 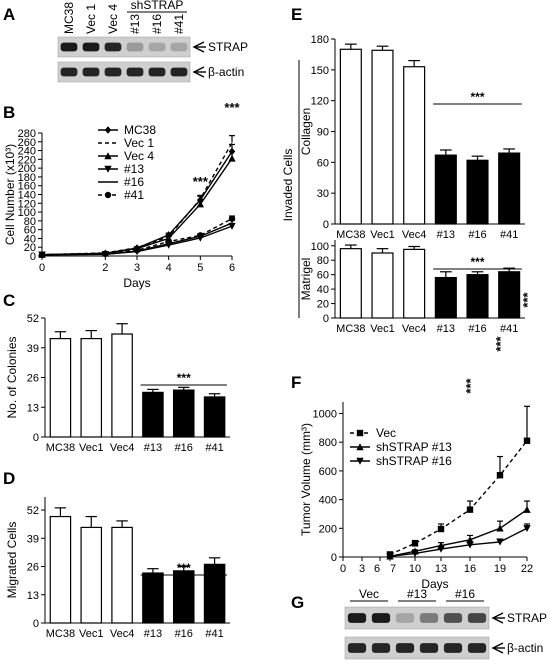 I want to click on x-tick-label: 6, so click(x=232, y=268).